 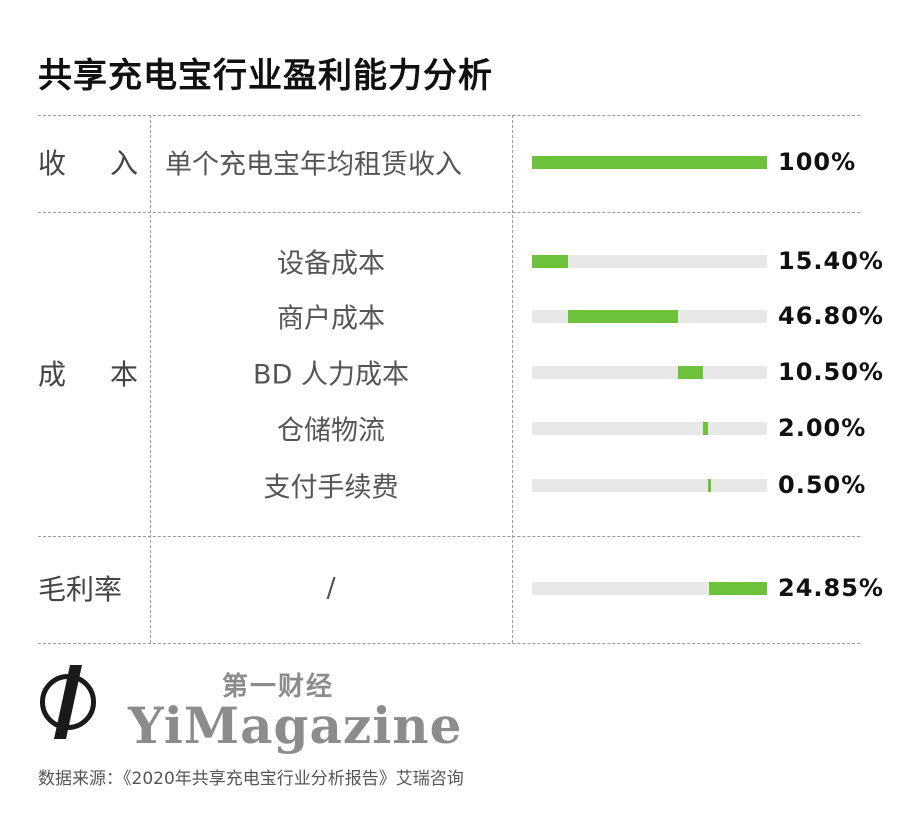 I want to click on yicai-logo-mark-icon, so click(x=68, y=702).